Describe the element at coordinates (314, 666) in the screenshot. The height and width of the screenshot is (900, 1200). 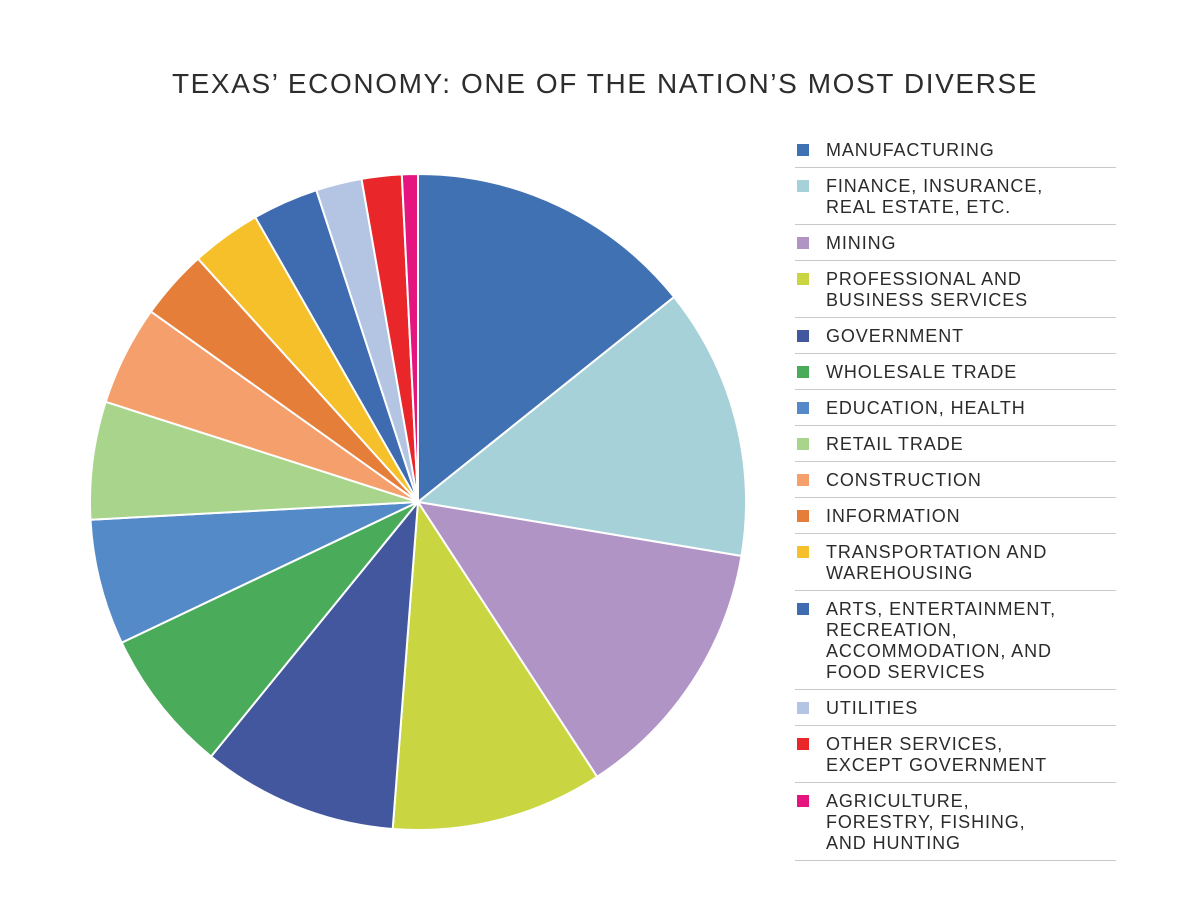
I see `pie-slice-government` at that location.